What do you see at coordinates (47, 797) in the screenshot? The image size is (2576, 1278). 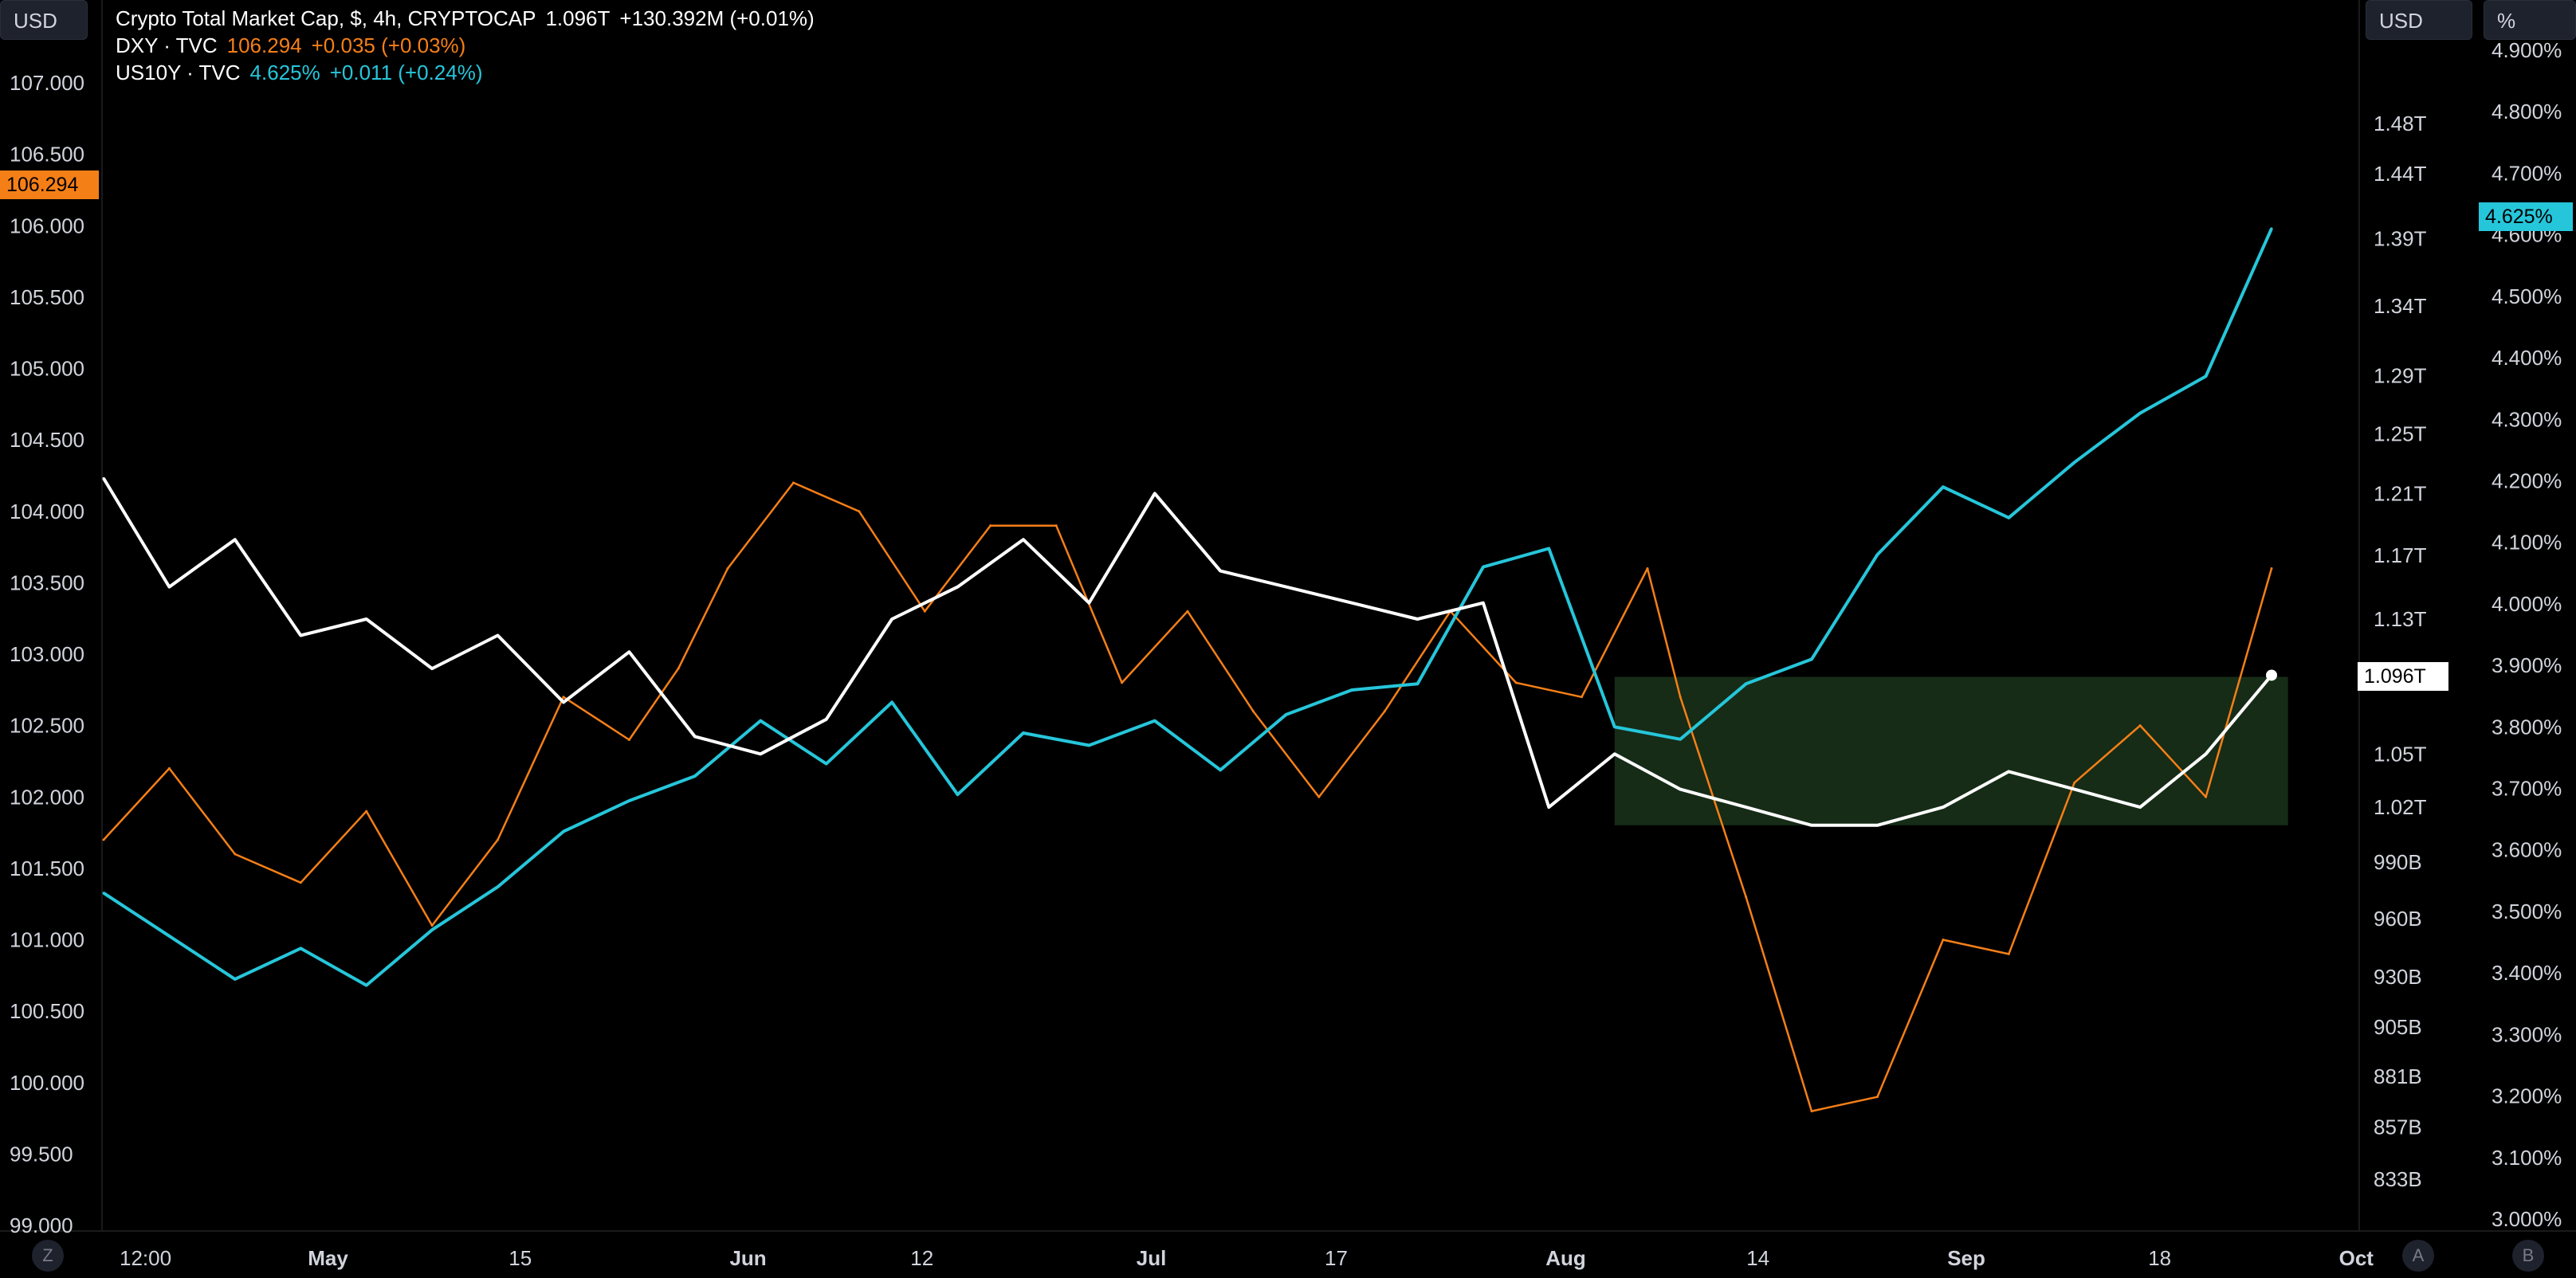 I see `left-axis-tick: 102.000` at bounding box center [47, 797].